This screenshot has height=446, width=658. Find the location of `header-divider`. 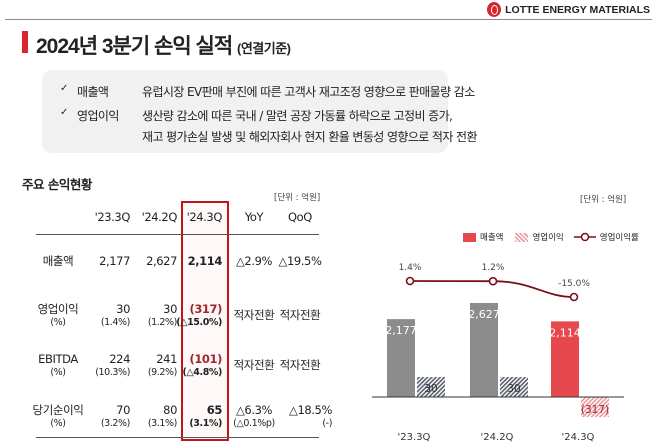

header-divider is located at coordinates (328, 19).